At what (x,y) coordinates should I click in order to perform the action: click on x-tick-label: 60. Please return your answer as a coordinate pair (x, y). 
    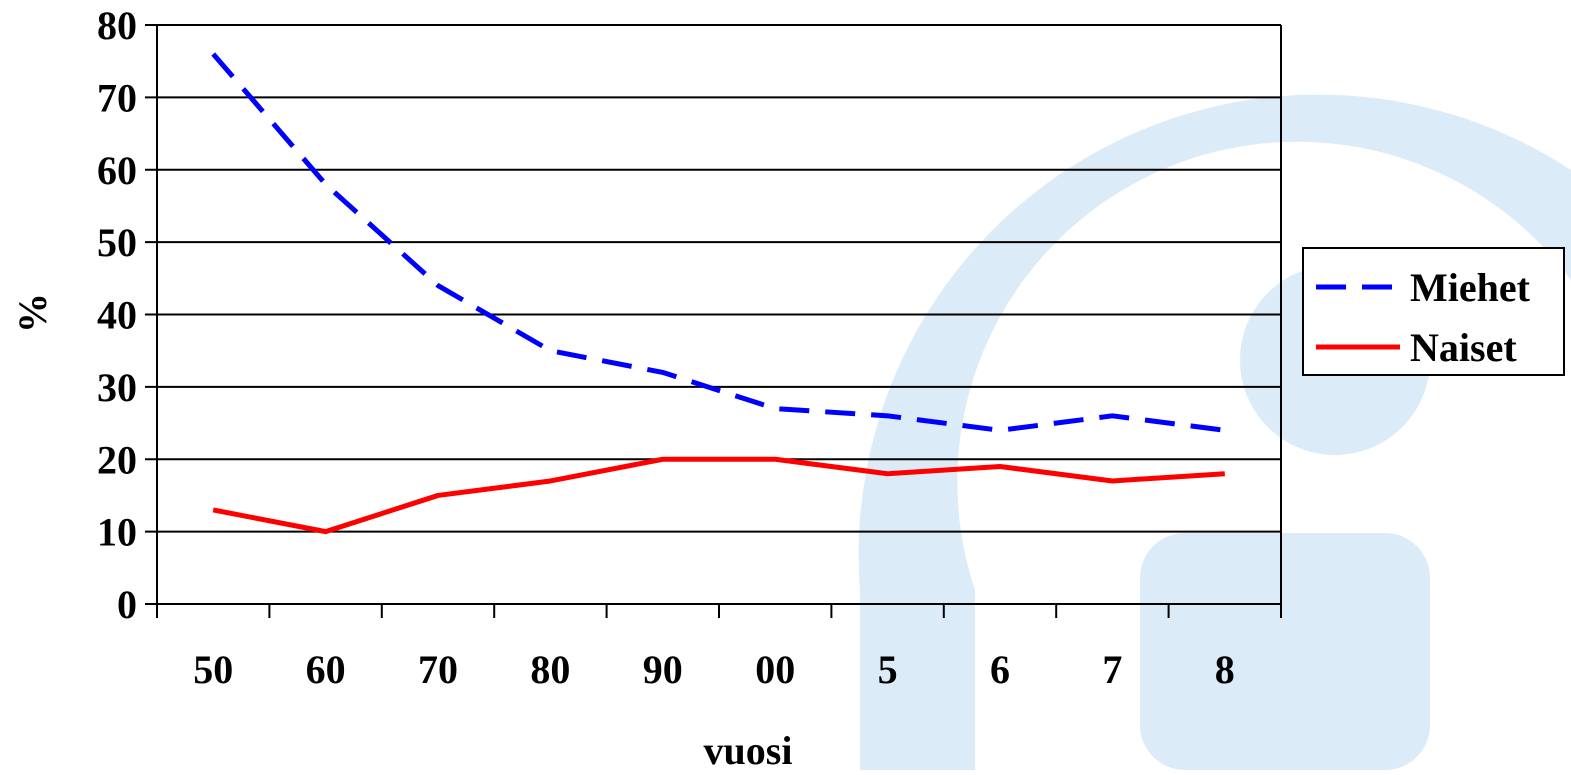
    Looking at the image, I should click on (326, 669).